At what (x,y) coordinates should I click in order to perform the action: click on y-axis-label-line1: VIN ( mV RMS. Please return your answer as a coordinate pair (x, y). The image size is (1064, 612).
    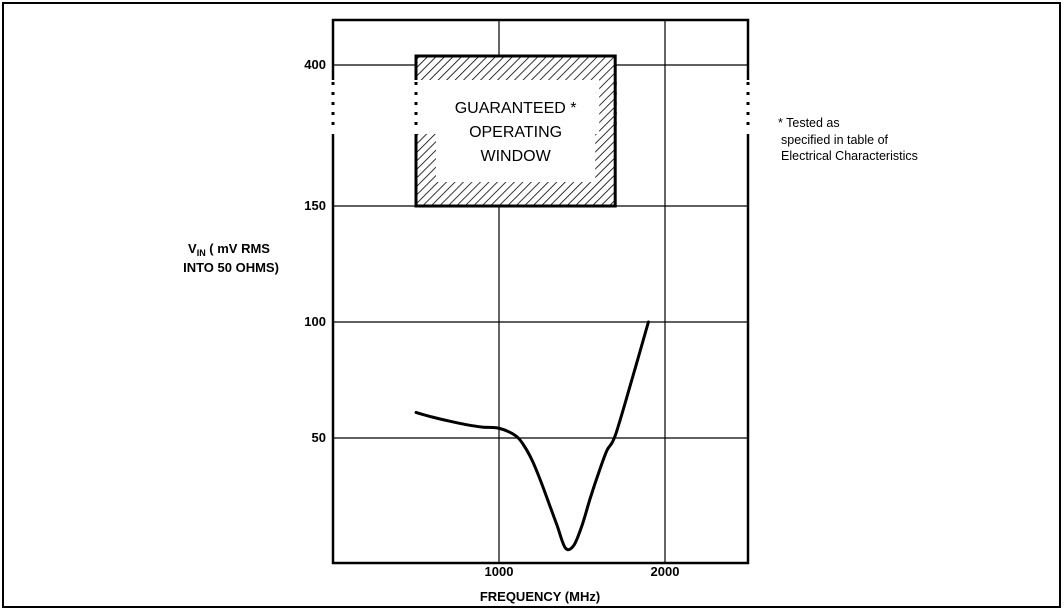
    Looking at the image, I should click on (229, 249).